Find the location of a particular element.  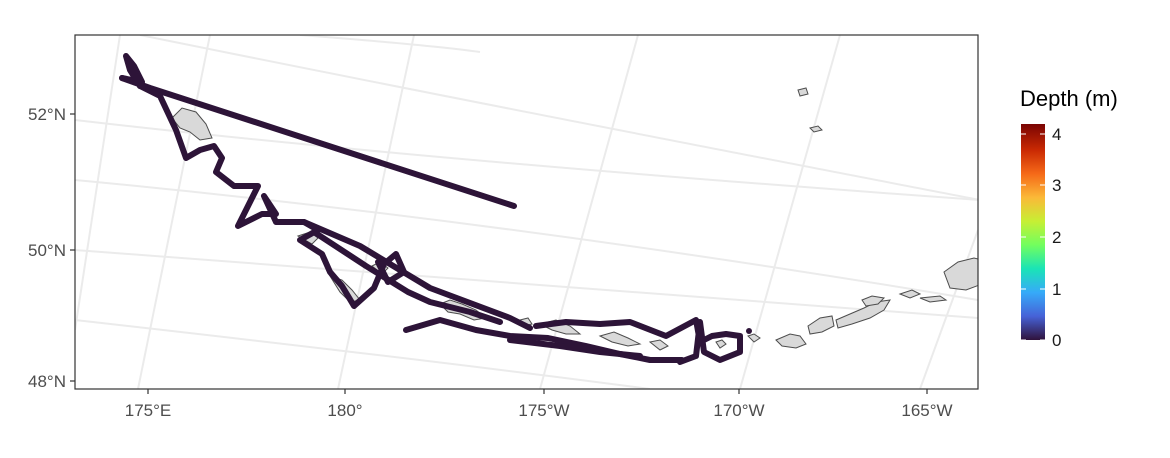

parallel-50n is located at coordinates (526, 284).